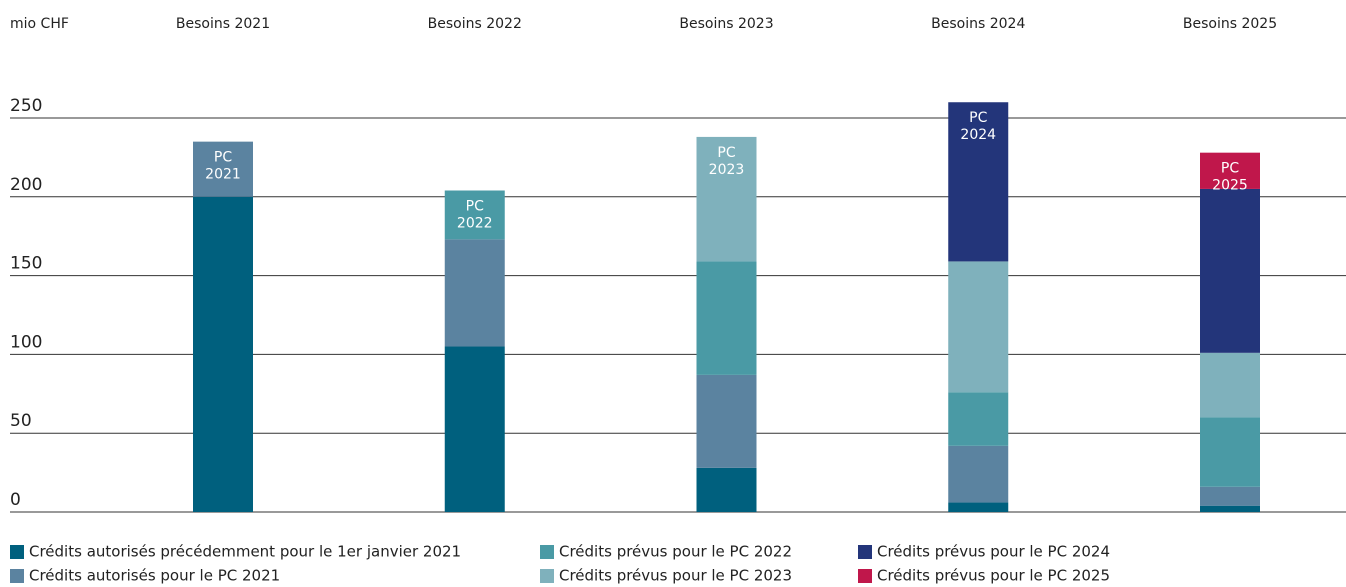 The width and height of the screenshot is (1346, 587). I want to click on legend-label: Crédits autorisés pour le PC 2021, so click(154, 576).